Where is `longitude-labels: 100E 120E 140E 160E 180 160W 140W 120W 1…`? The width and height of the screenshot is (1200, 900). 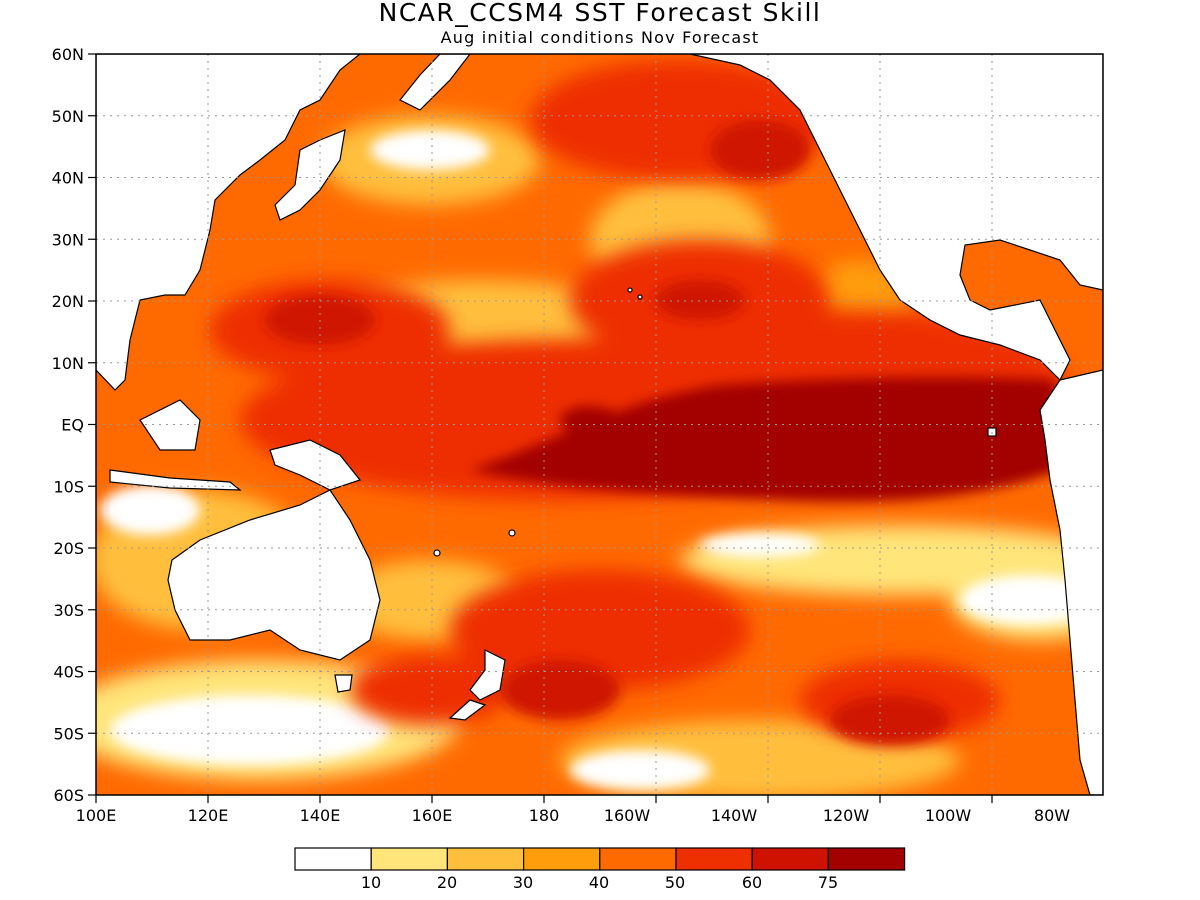
longitude-labels: 100E 120E 140E 160E 180 160W 140W 120W 1… is located at coordinates (573, 815).